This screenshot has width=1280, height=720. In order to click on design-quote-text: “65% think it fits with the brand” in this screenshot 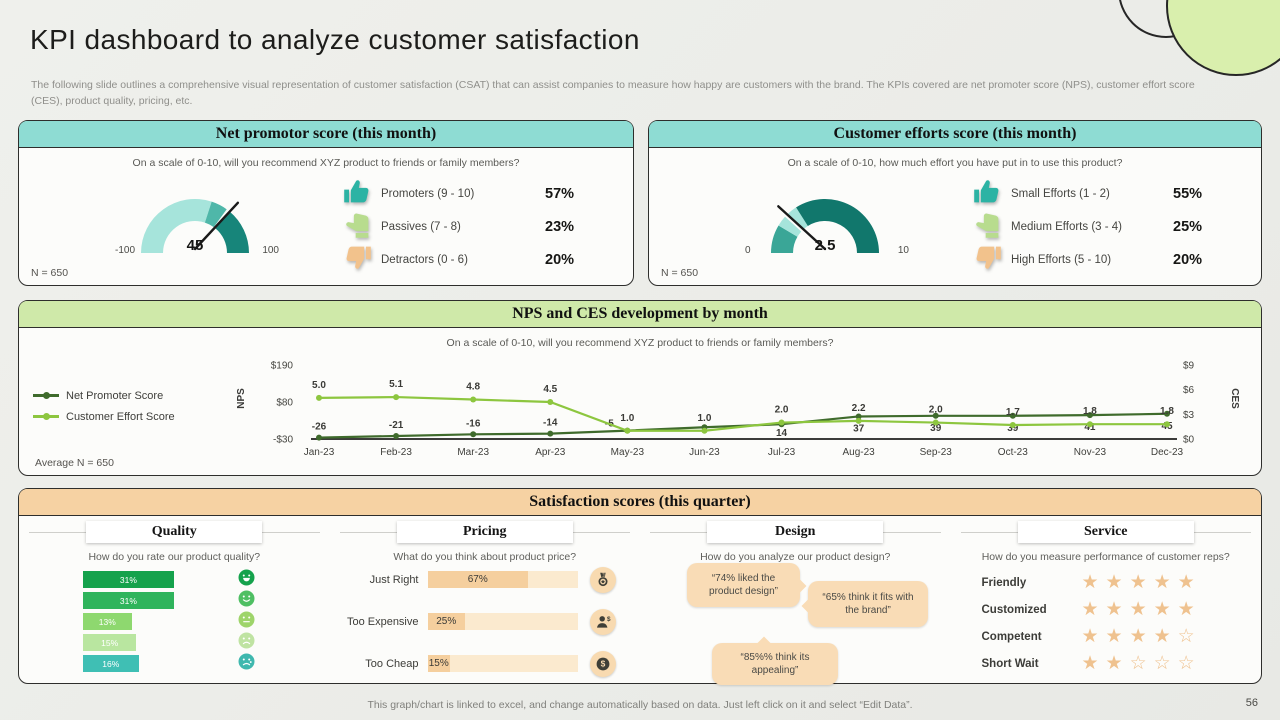, I will do `click(868, 604)`.